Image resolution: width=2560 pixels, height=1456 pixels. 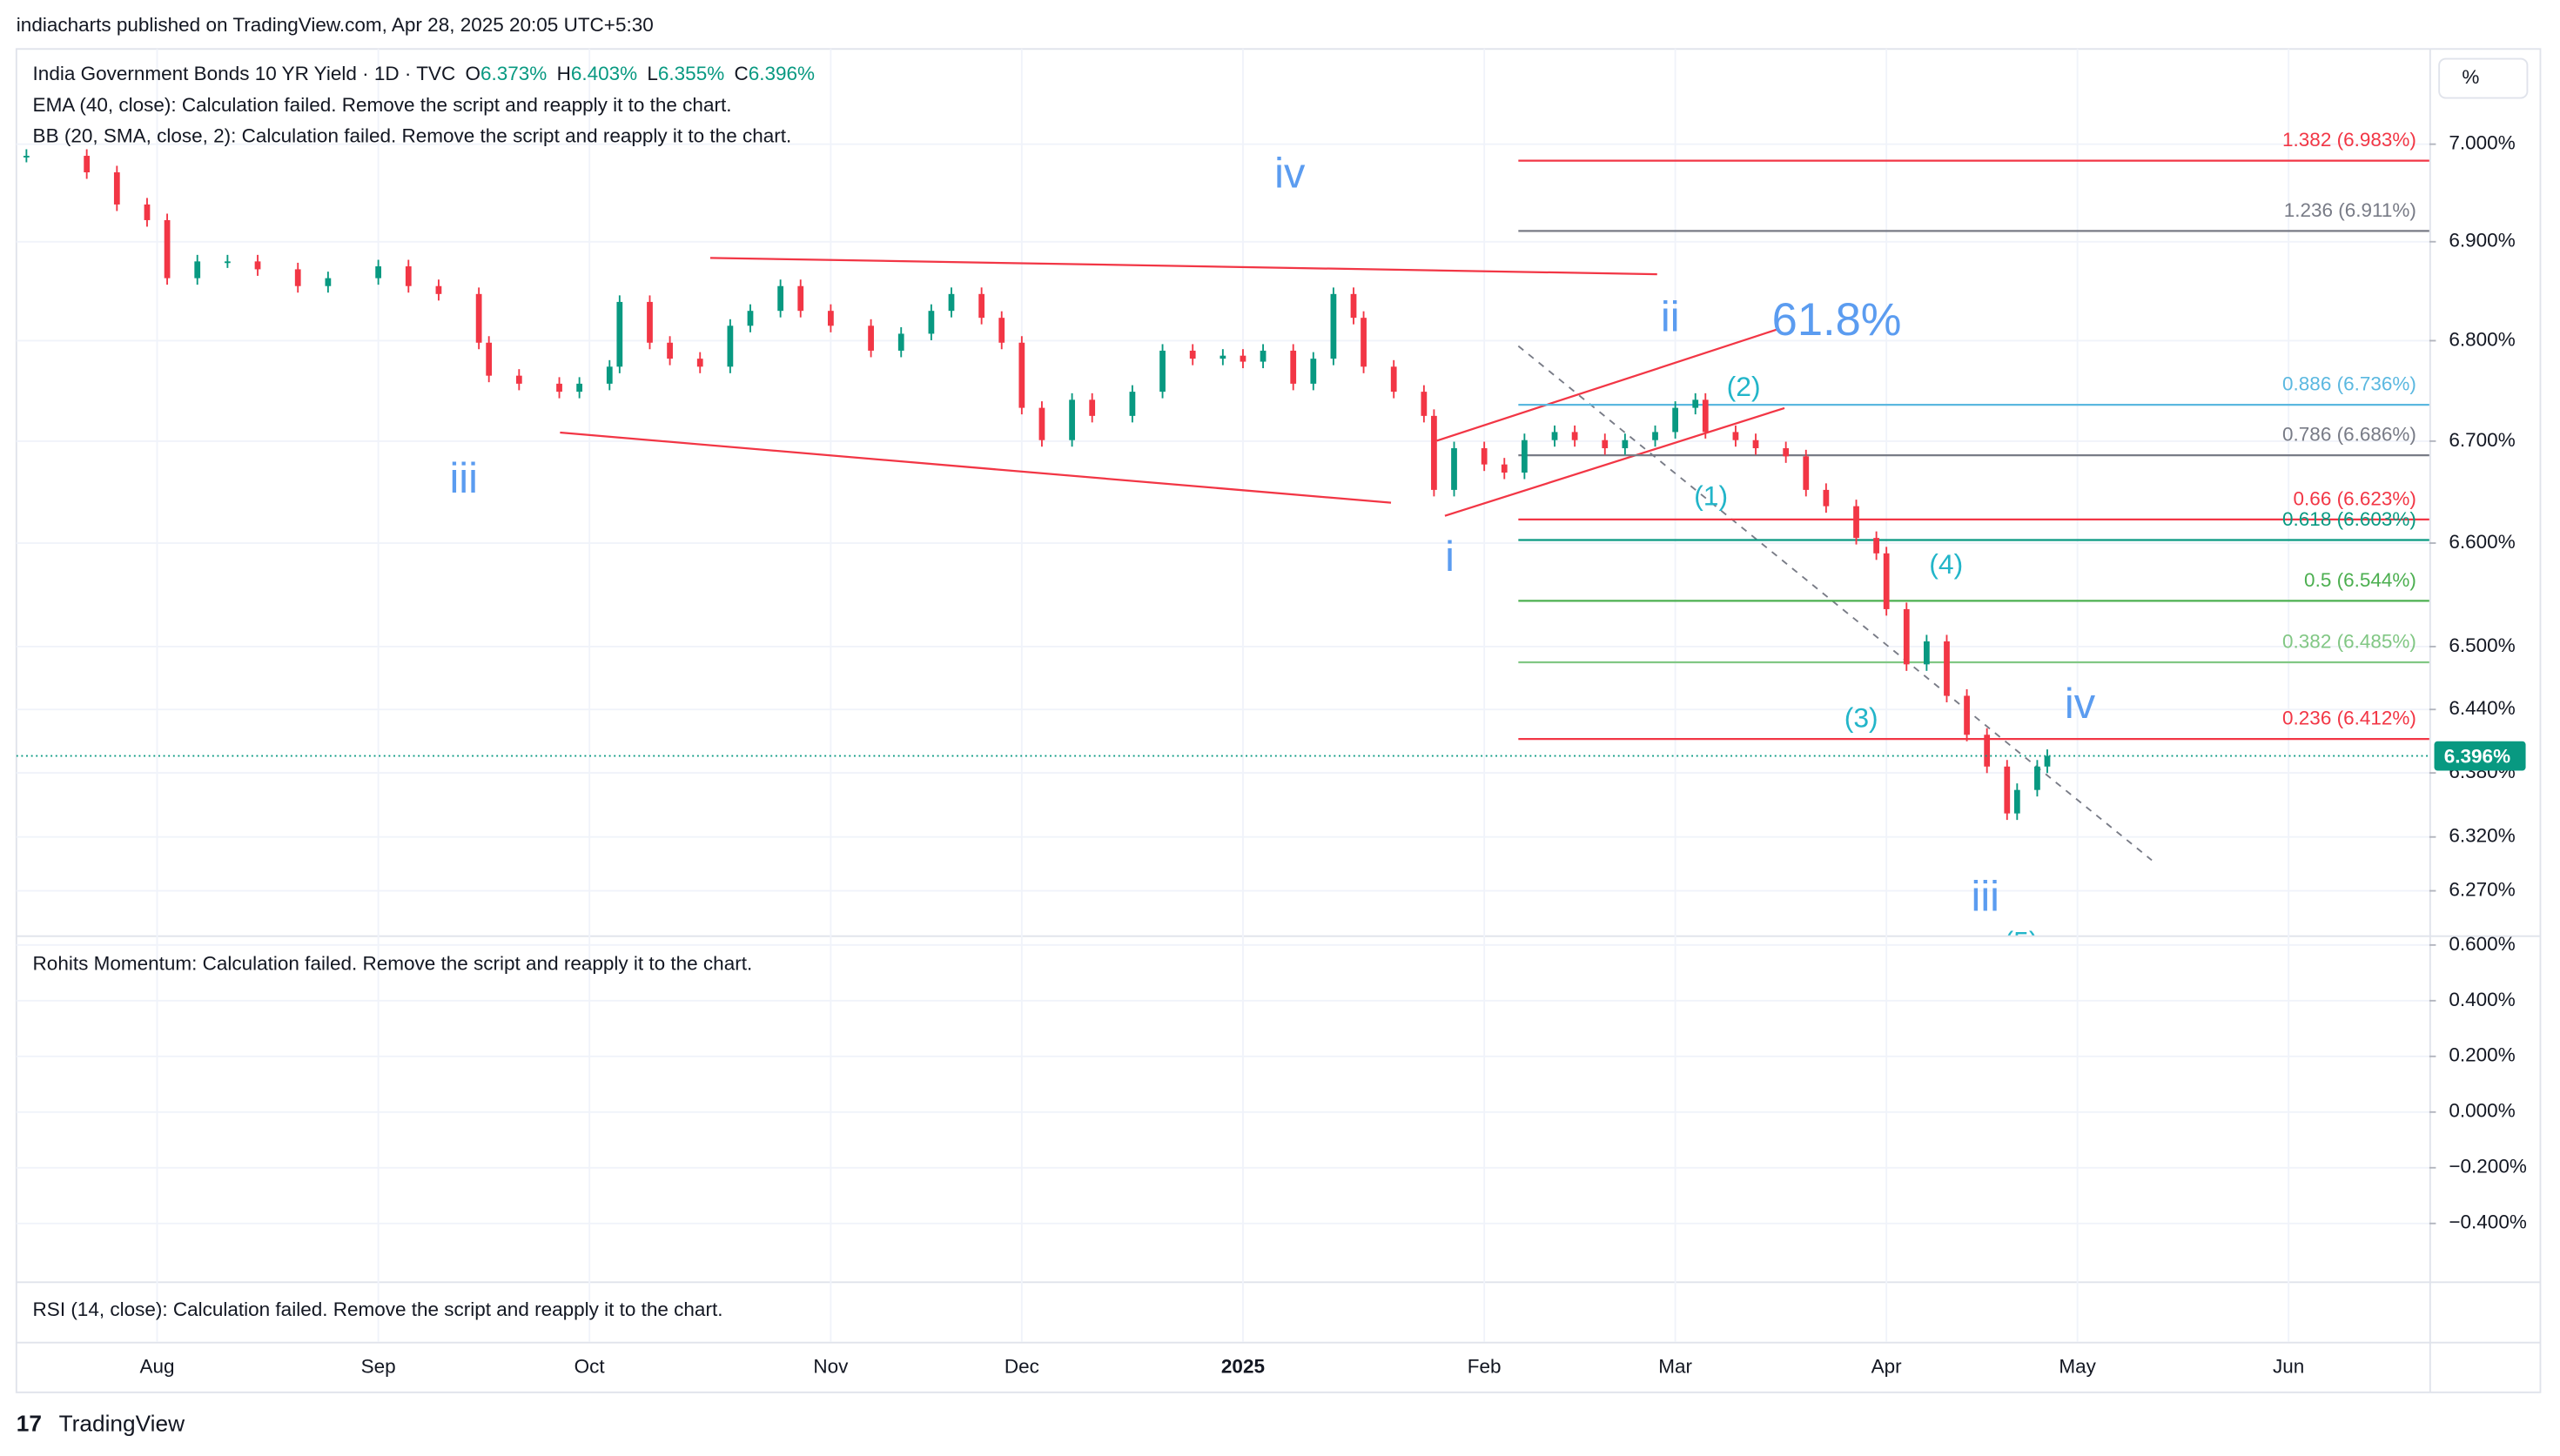 What do you see at coordinates (1711, 495) in the screenshot?
I see `wave-label: (1)` at bounding box center [1711, 495].